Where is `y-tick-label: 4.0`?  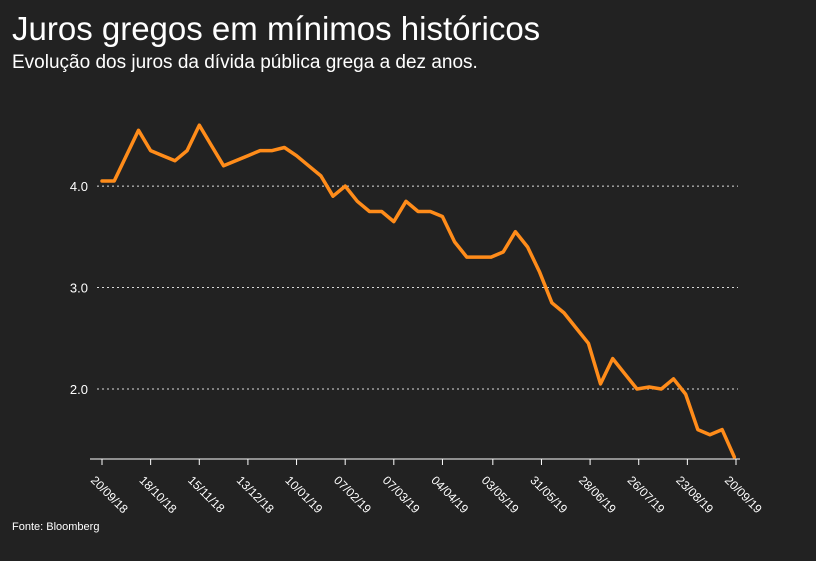 y-tick-label: 4.0 is located at coordinates (79, 186).